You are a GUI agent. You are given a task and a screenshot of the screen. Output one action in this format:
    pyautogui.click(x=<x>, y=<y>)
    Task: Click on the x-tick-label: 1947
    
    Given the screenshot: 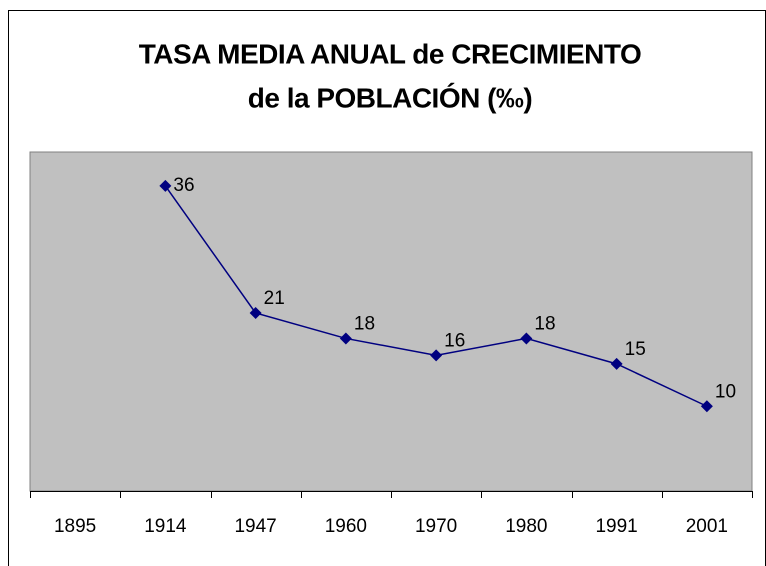 What is the action you would take?
    pyautogui.click(x=255, y=526)
    